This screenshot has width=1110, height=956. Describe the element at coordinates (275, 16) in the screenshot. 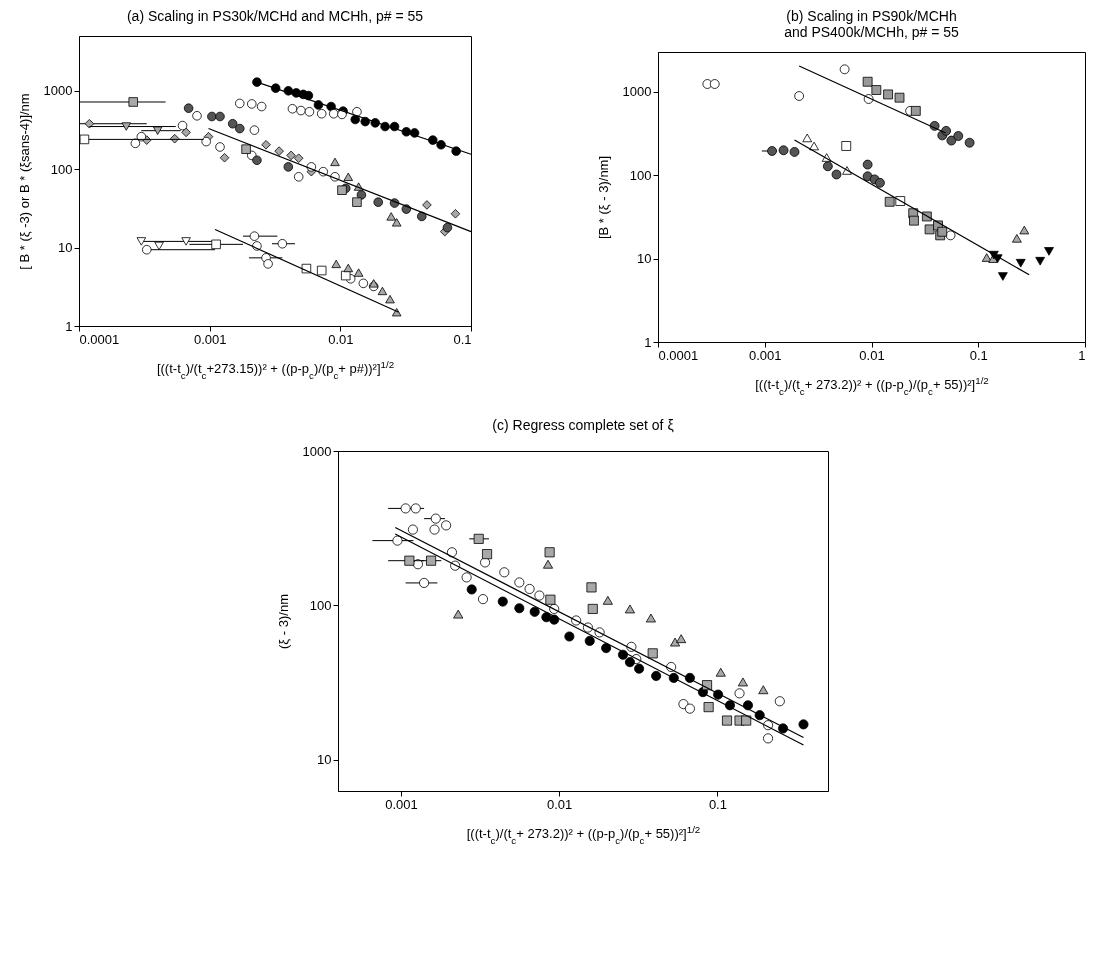

I see `chart-title: (a) Scaling in PS30k/MCHd and MCHh, p# = 55` at that location.